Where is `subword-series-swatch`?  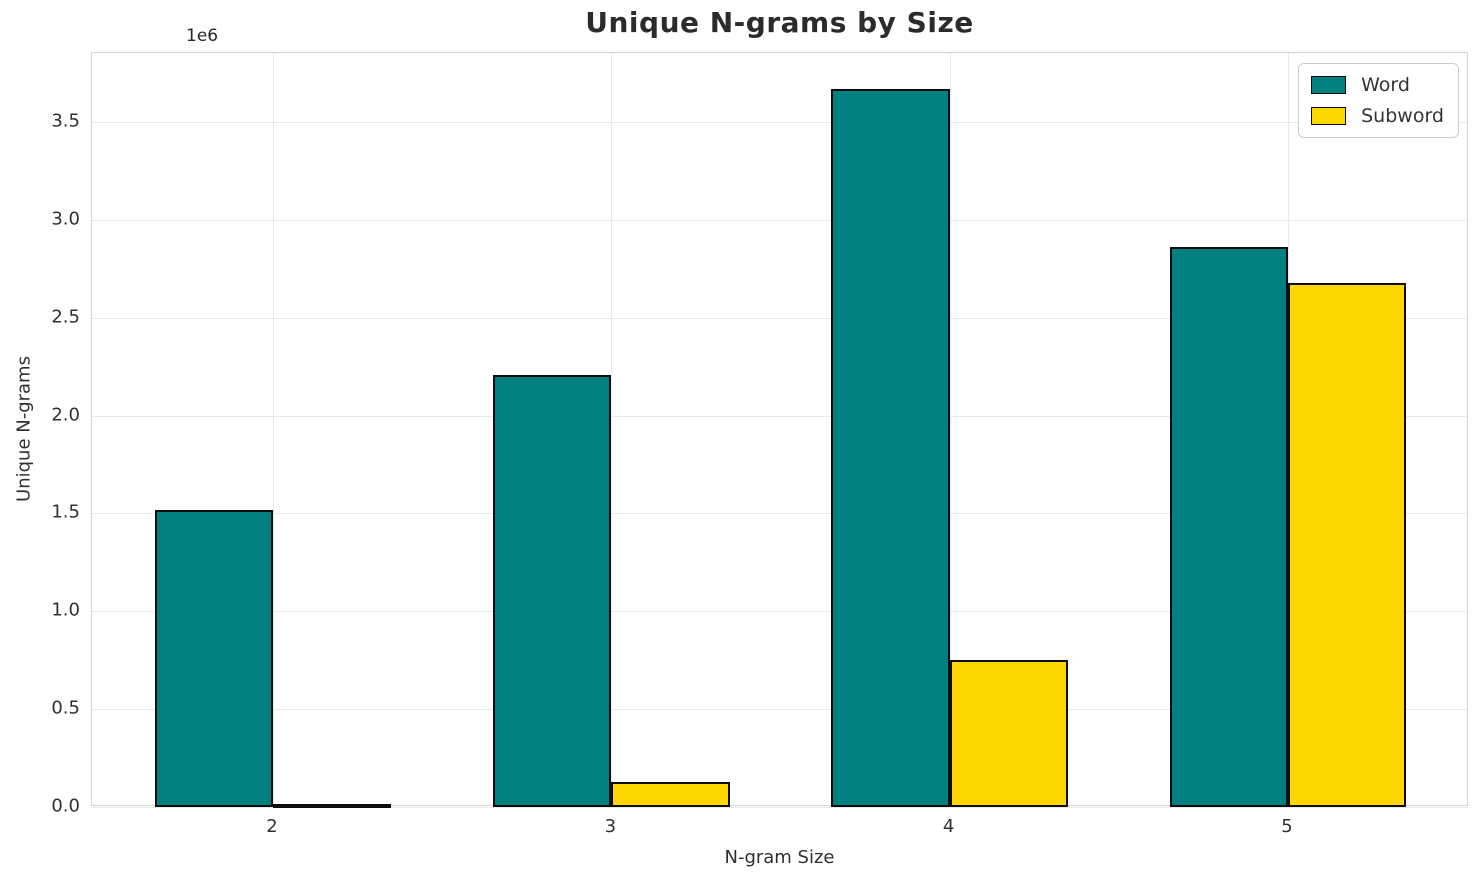
subword-series-swatch is located at coordinates (1329, 116).